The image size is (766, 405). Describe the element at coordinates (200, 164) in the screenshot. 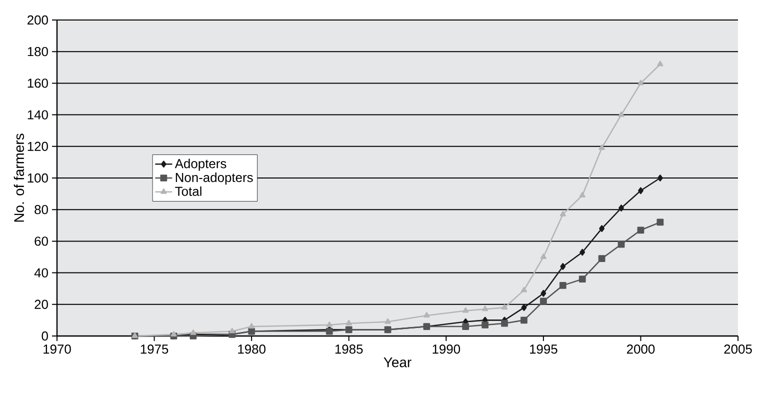

I see `legend-label: Adopters` at that location.